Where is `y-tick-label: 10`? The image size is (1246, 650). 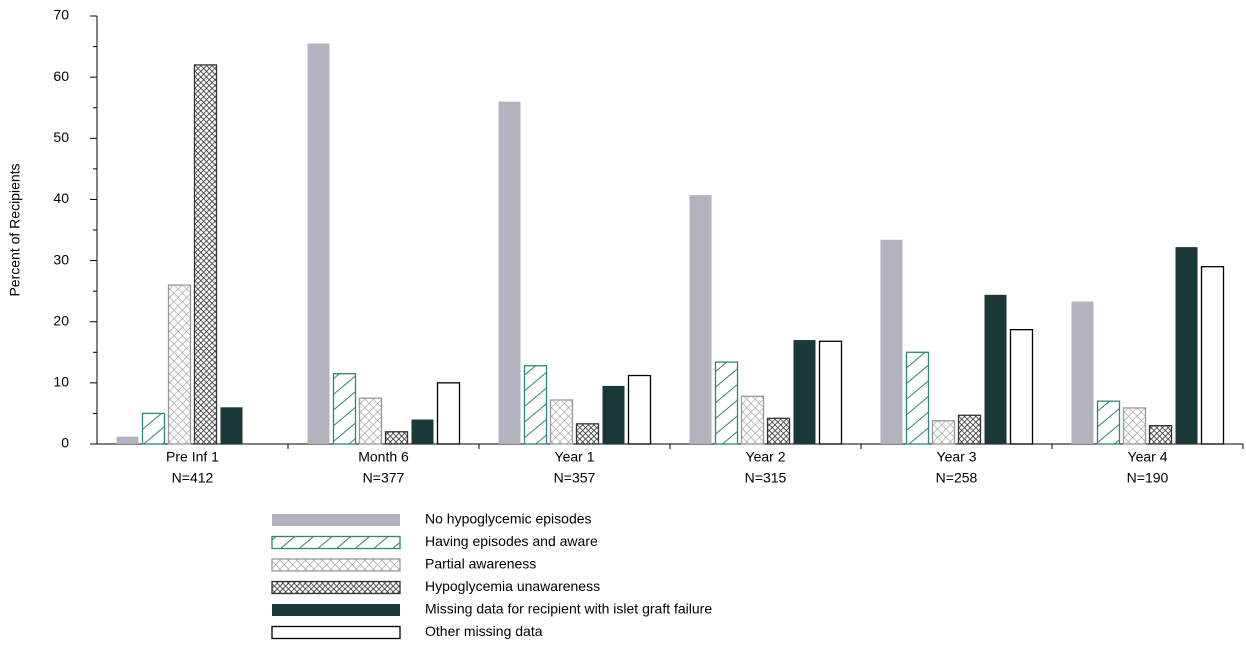
y-tick-label: 10 is located at coordinates (61, 382).